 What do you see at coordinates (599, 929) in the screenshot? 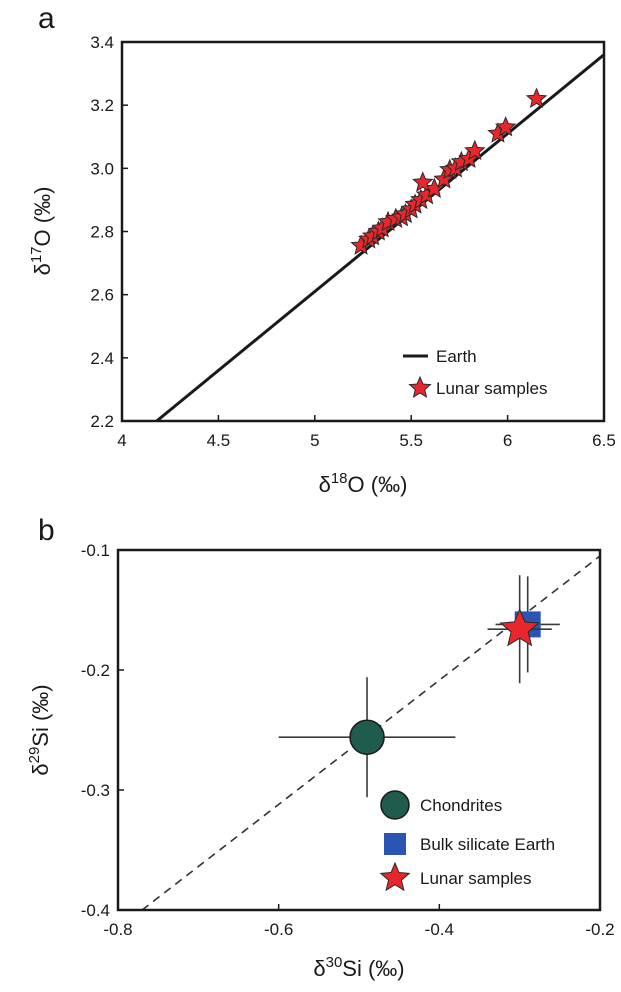
I see `panel-b-x-tick-label: -0.2` at bounding box center [599, 929].